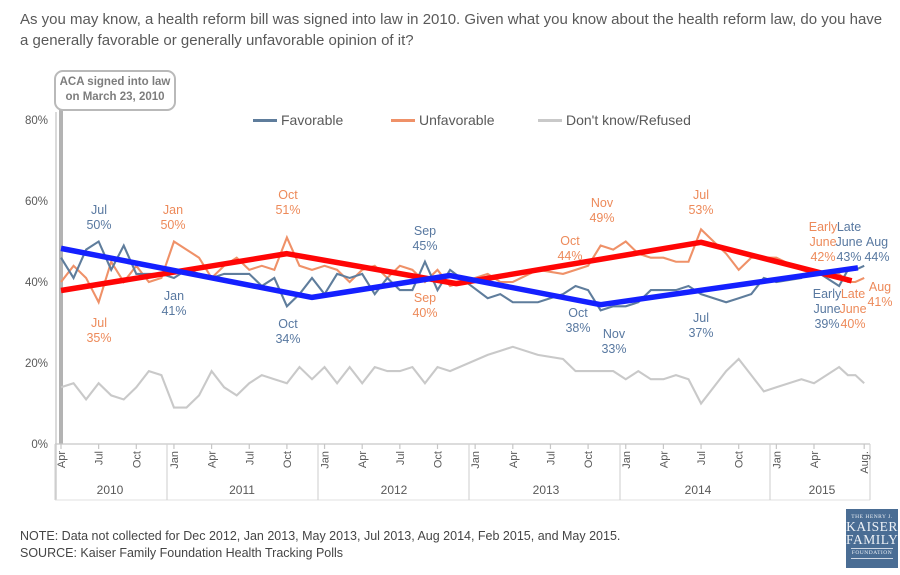 This screenshot has width=900, height=575. What do you see at coordinates (36, 364) in the screenshot?
I see `y-tick-label: 20%` at bounding box center [36, 364].